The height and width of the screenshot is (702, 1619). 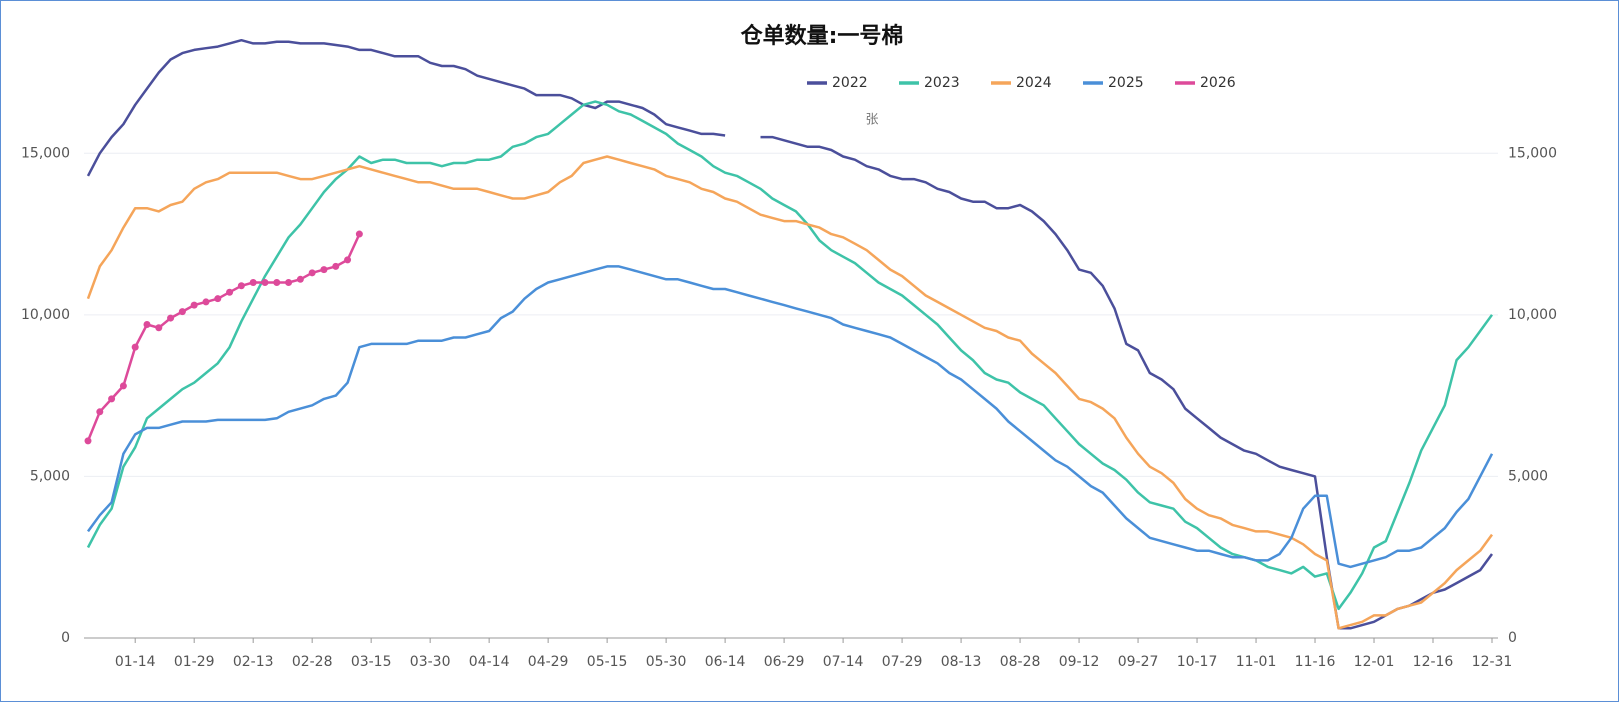 What do you see at coordinates (1218, 83) in the screenshot?
I see `legend-label: 2026` at bounding box center [1218, 83].